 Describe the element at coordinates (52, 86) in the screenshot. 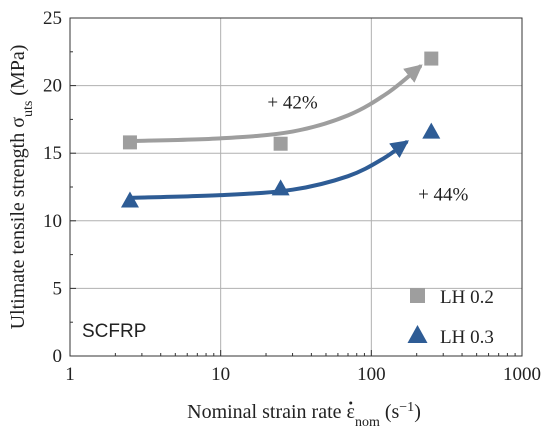

I see `y-tick-label-20: 20` at that location.